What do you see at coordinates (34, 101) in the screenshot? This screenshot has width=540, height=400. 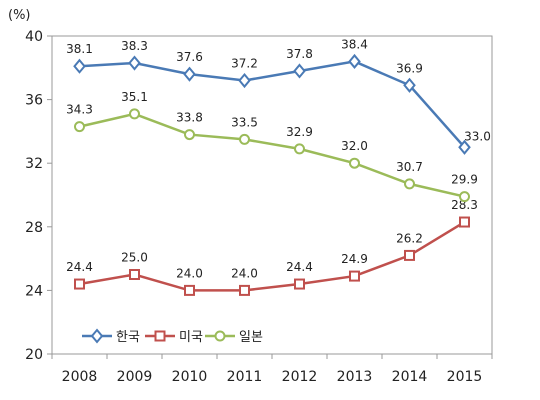 I see `y-tick-label: 36` at bounding box center [34, 101].